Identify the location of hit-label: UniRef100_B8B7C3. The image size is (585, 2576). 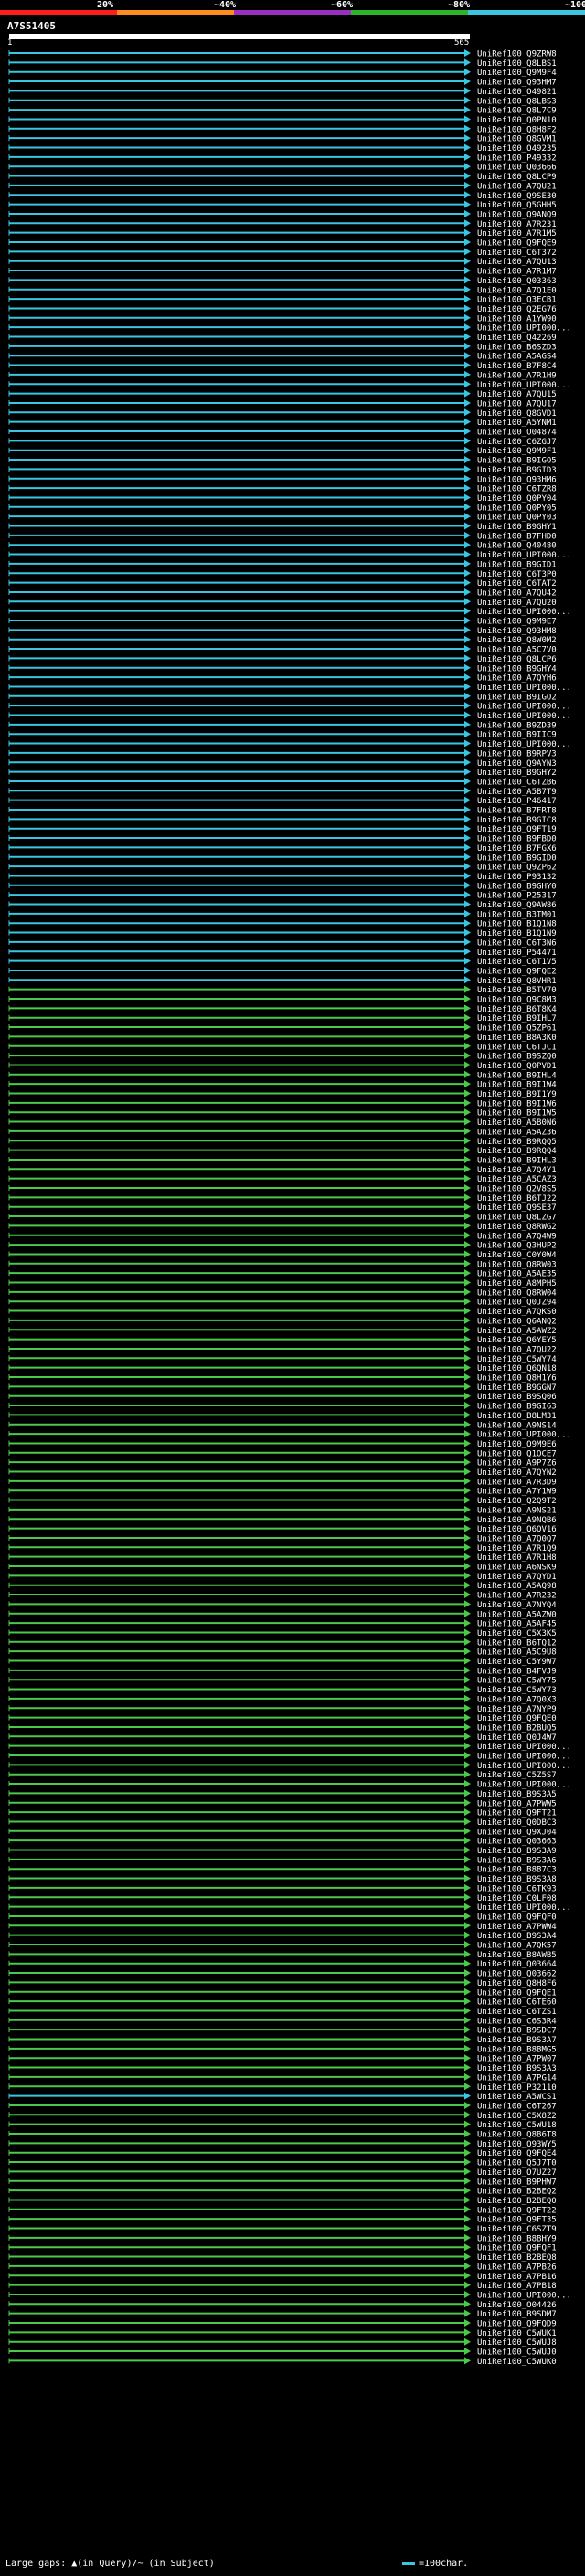
(517, 1870).